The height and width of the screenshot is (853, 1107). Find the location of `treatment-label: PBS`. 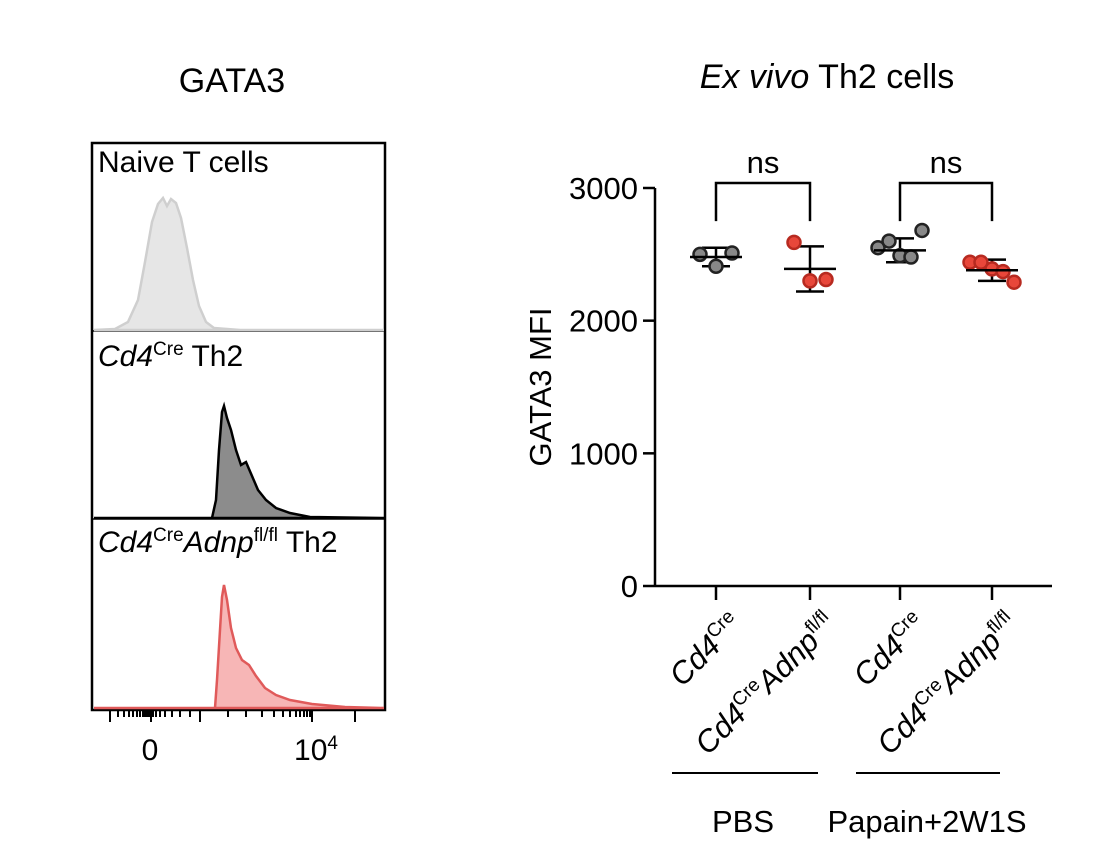

treatment-label: PBS is located at coordinates (743, 821).